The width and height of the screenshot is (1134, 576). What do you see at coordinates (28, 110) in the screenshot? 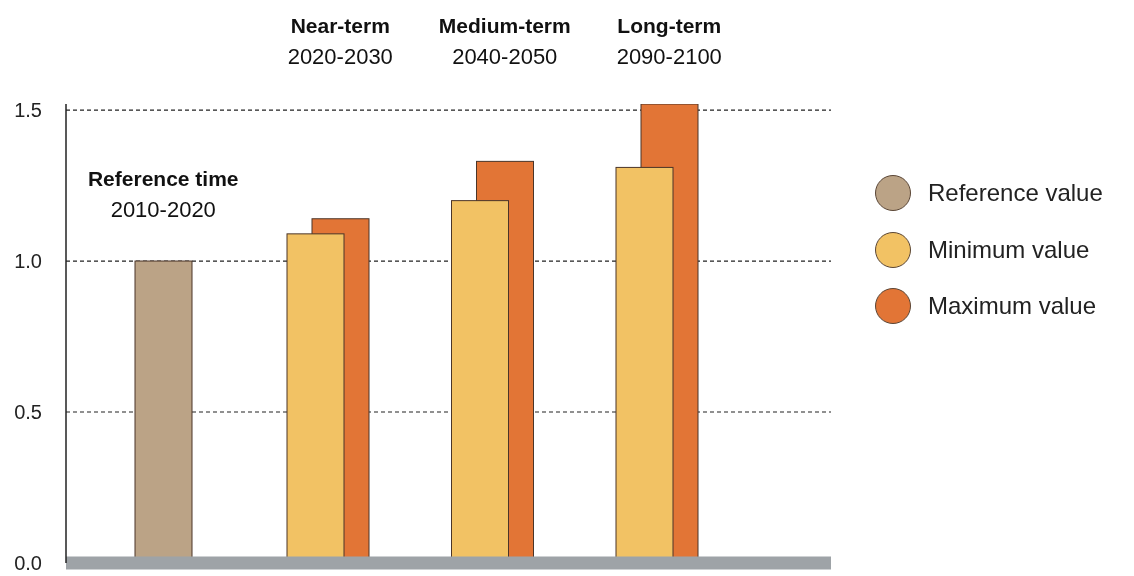
I see `y-tick-label: 1.5` at bounding box center [28, 110].